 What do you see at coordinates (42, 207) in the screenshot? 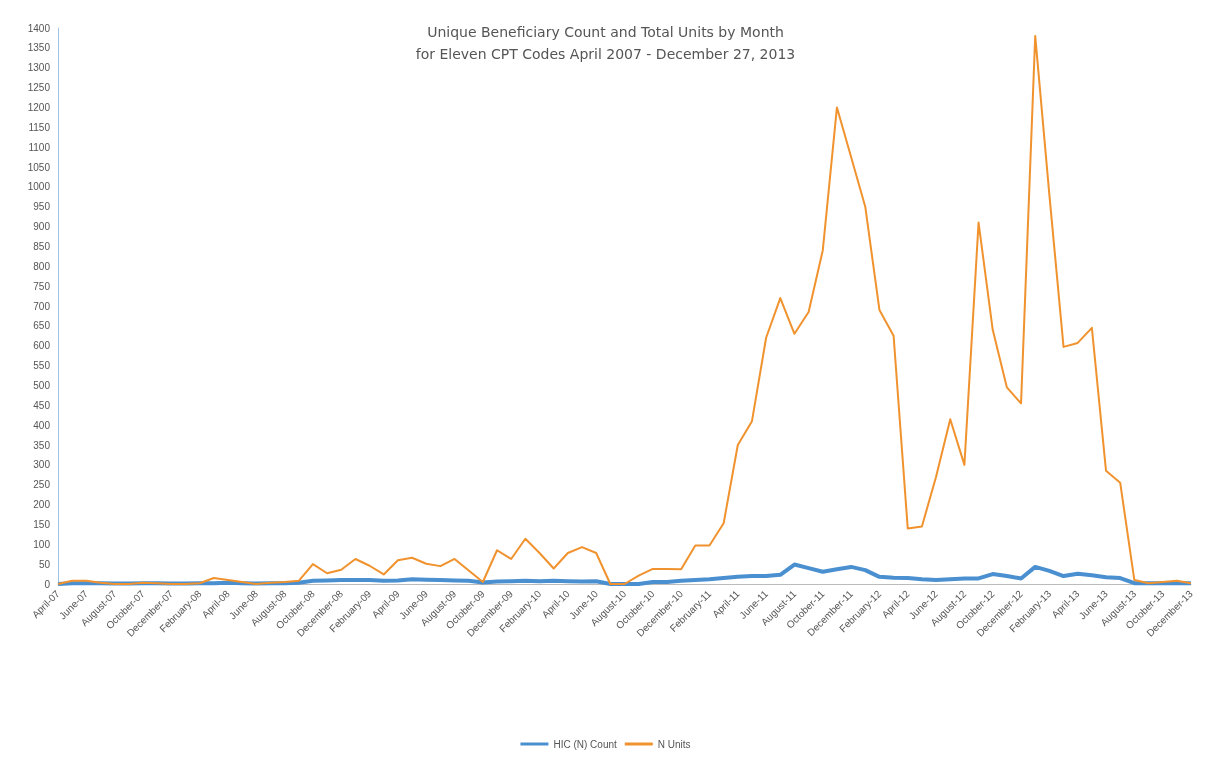
I see `y-tick-label: 950` at bounding box center [42, 207].